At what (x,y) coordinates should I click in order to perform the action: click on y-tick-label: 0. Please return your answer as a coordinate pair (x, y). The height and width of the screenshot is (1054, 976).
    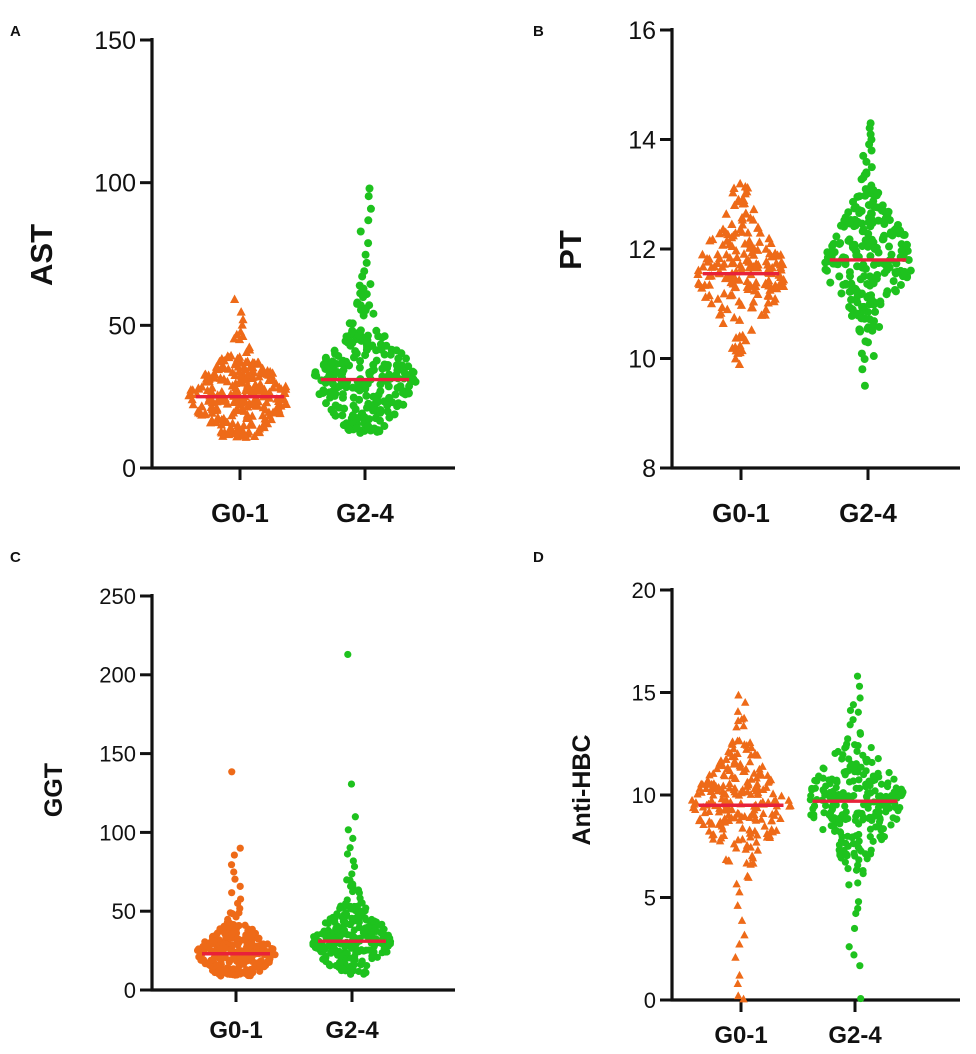
    Looking at the image, I should click on (650, 1000).